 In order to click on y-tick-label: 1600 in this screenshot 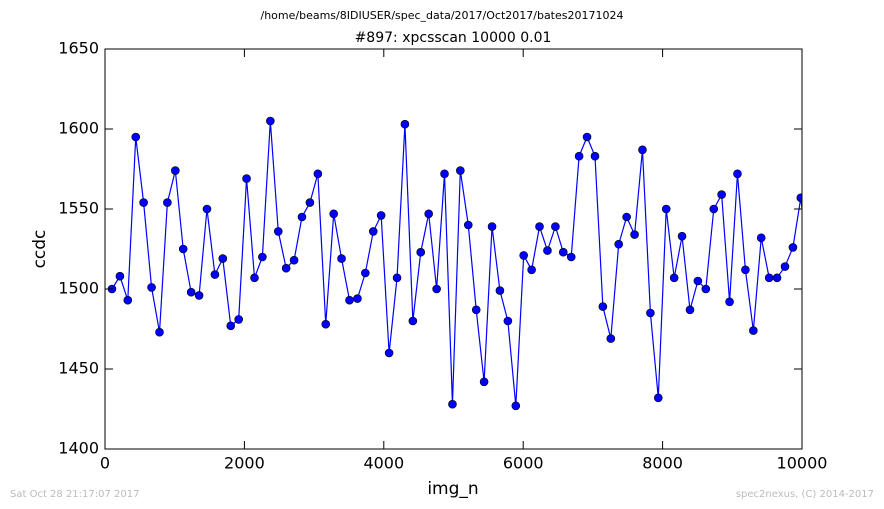, I will do `click(78, 128)`.